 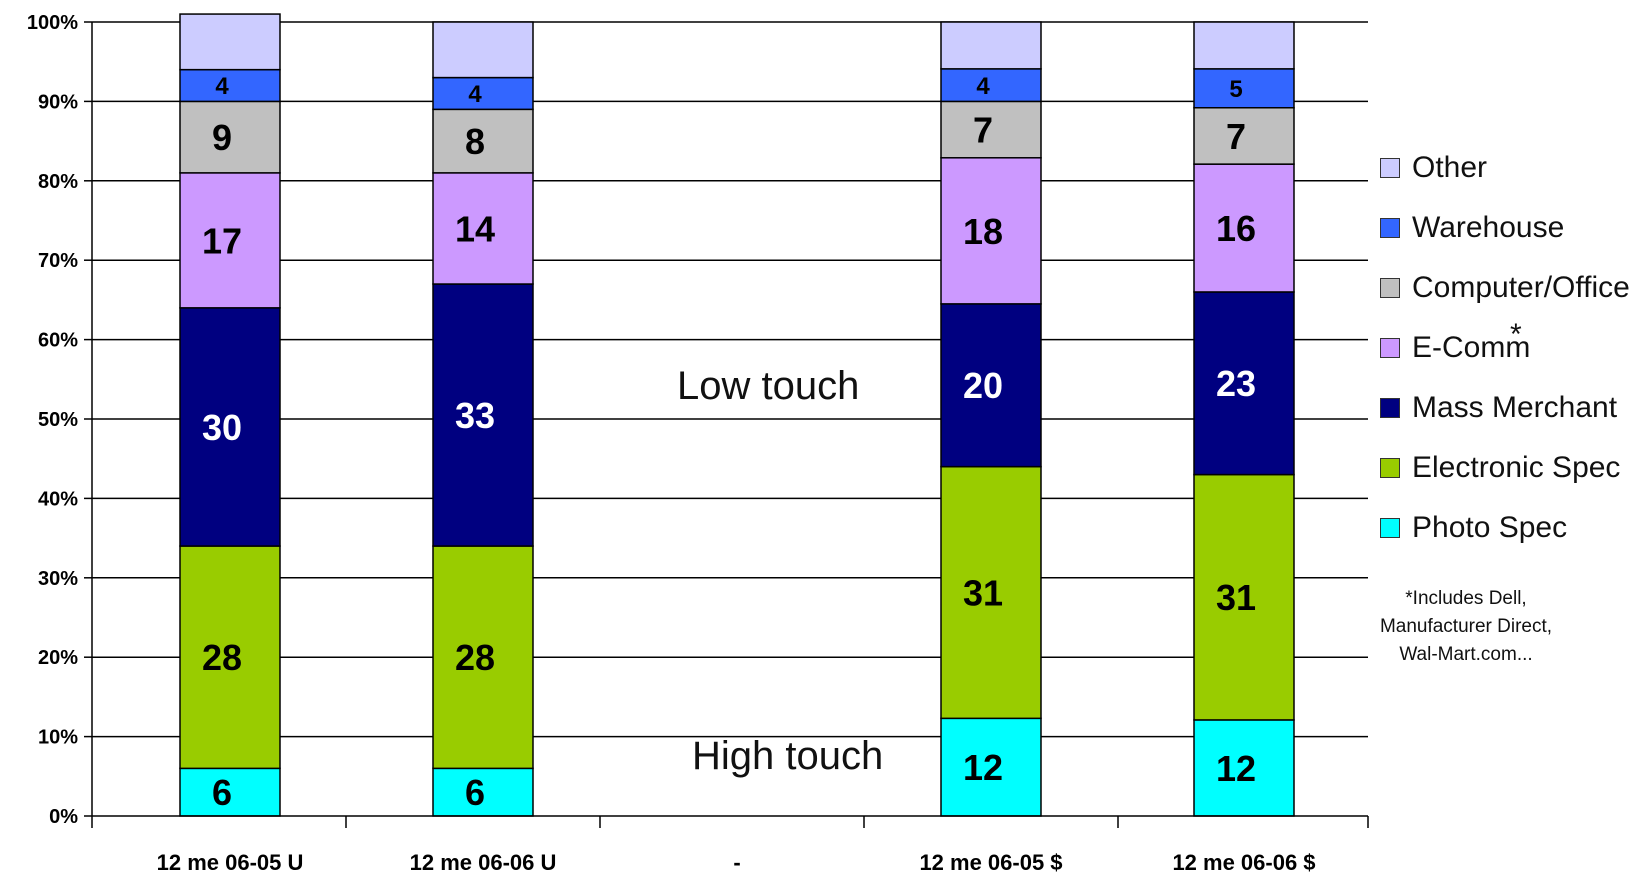 I want to click on legend-item-electronic-spec: Electronic Spec, so click(x=1500, y=468).